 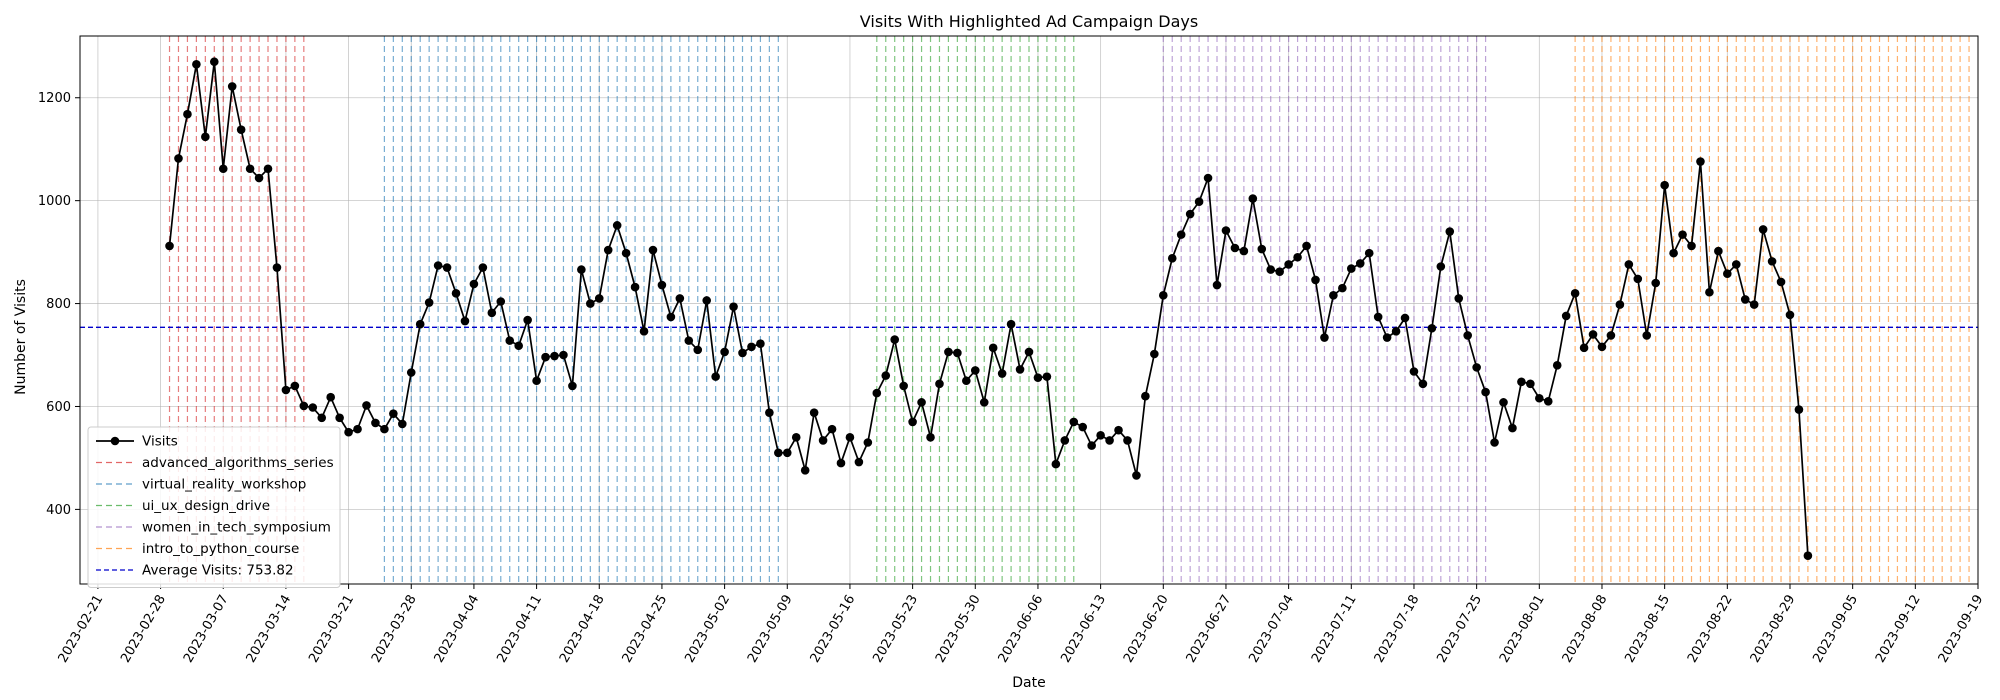 What do you see at coordinates (218, 571) in the screenshot?
I see `legend-label: Average Visits: 753.82` at bounding box center [218, 571].